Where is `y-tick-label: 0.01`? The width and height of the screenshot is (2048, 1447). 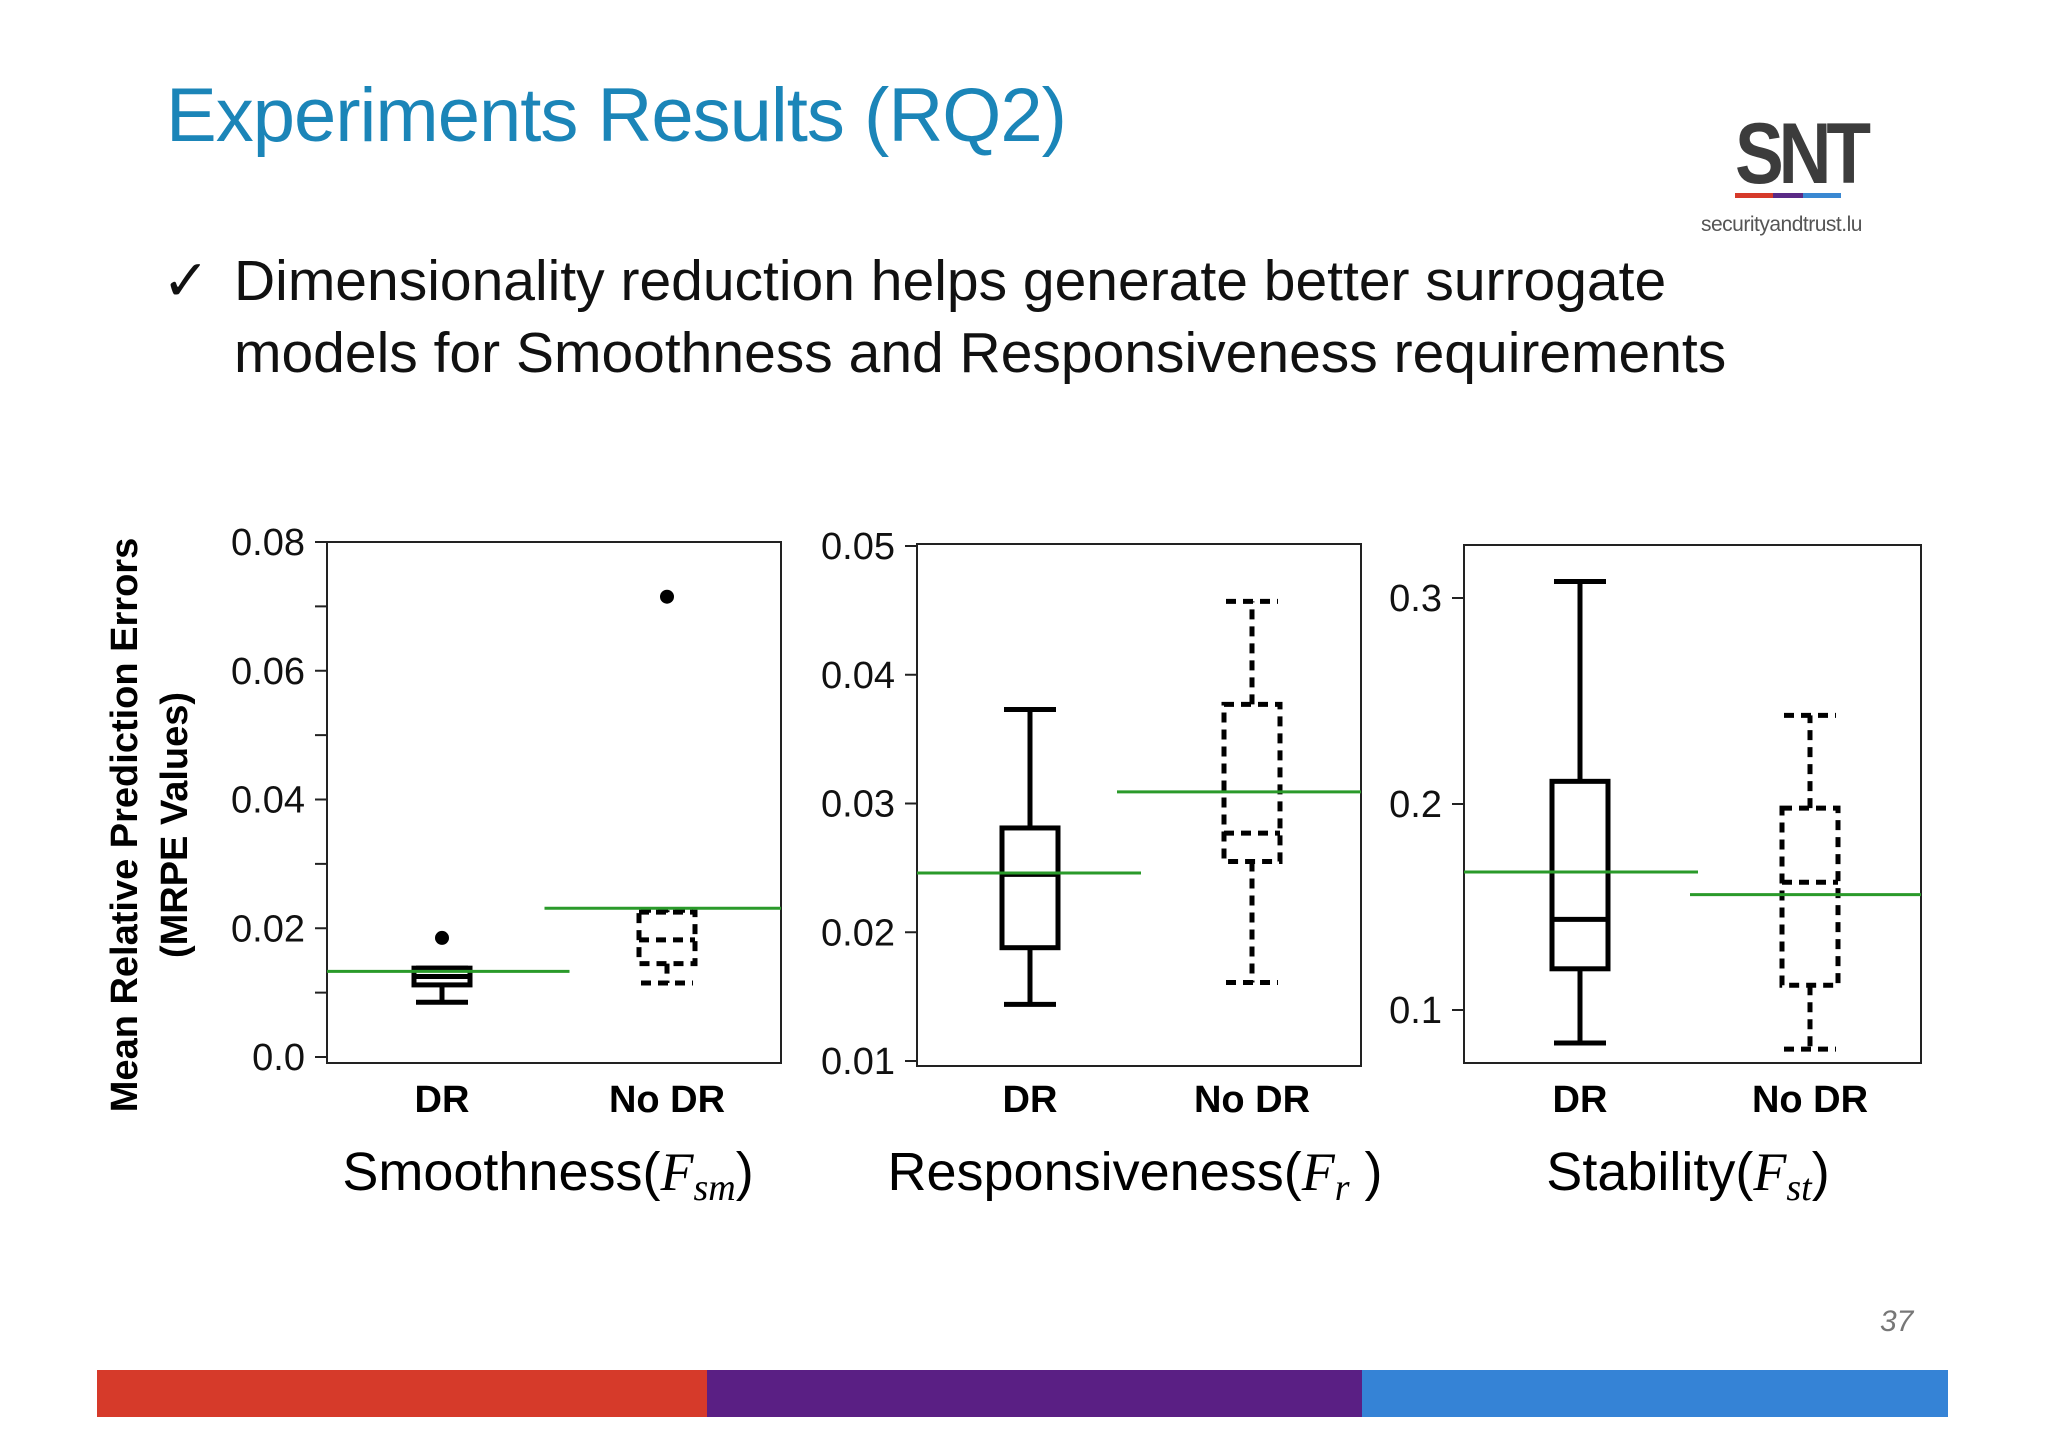
y-tick-label: 0.01 is located at coordinates (858, 1062).